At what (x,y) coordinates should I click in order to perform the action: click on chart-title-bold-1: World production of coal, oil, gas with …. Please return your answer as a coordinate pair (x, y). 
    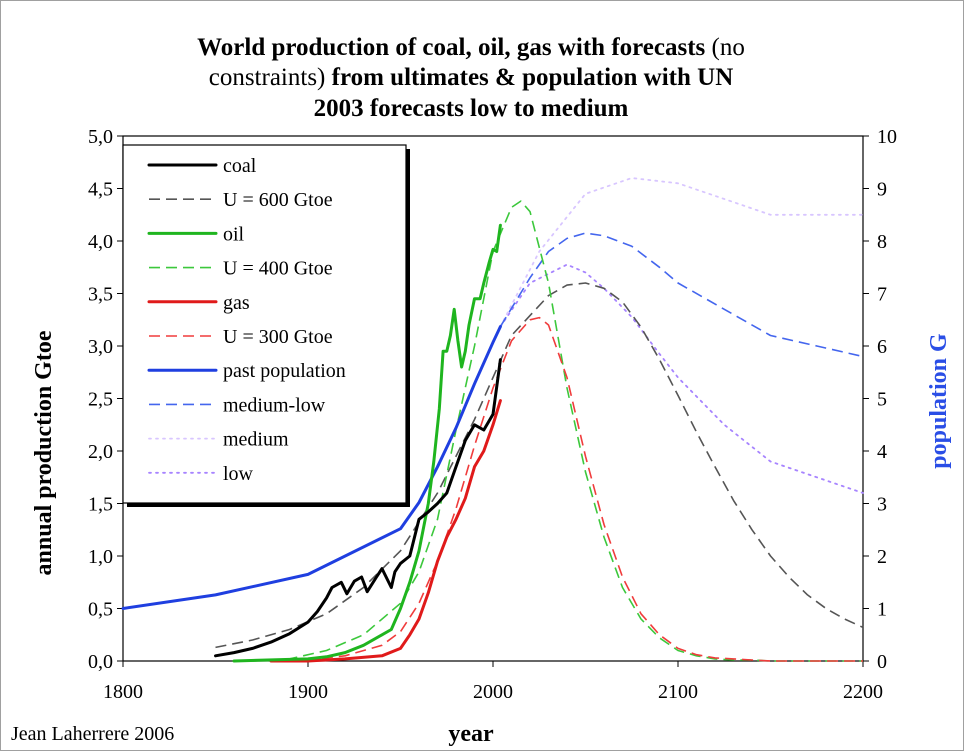
    Looking at the image, I should click on (451, 47).